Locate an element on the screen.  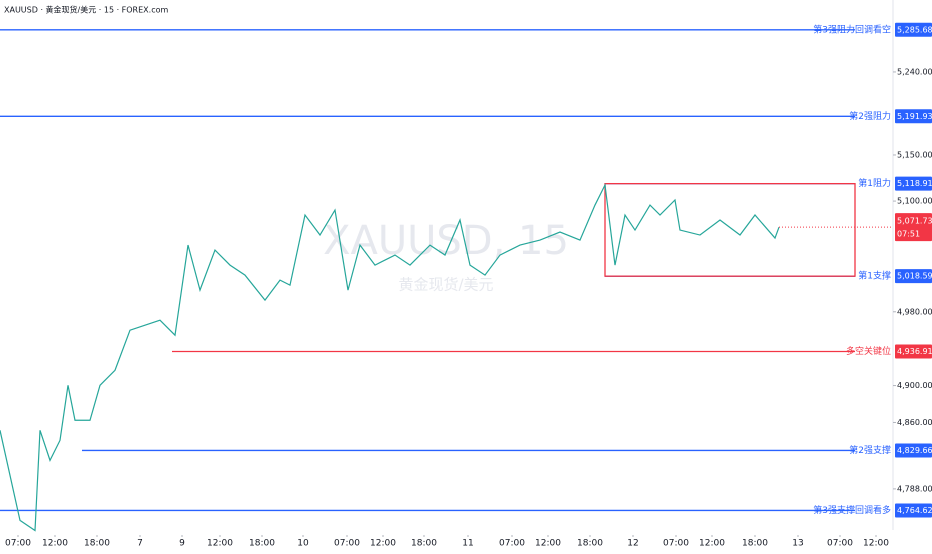
last-price-tag is located at coordinates (913, 227).